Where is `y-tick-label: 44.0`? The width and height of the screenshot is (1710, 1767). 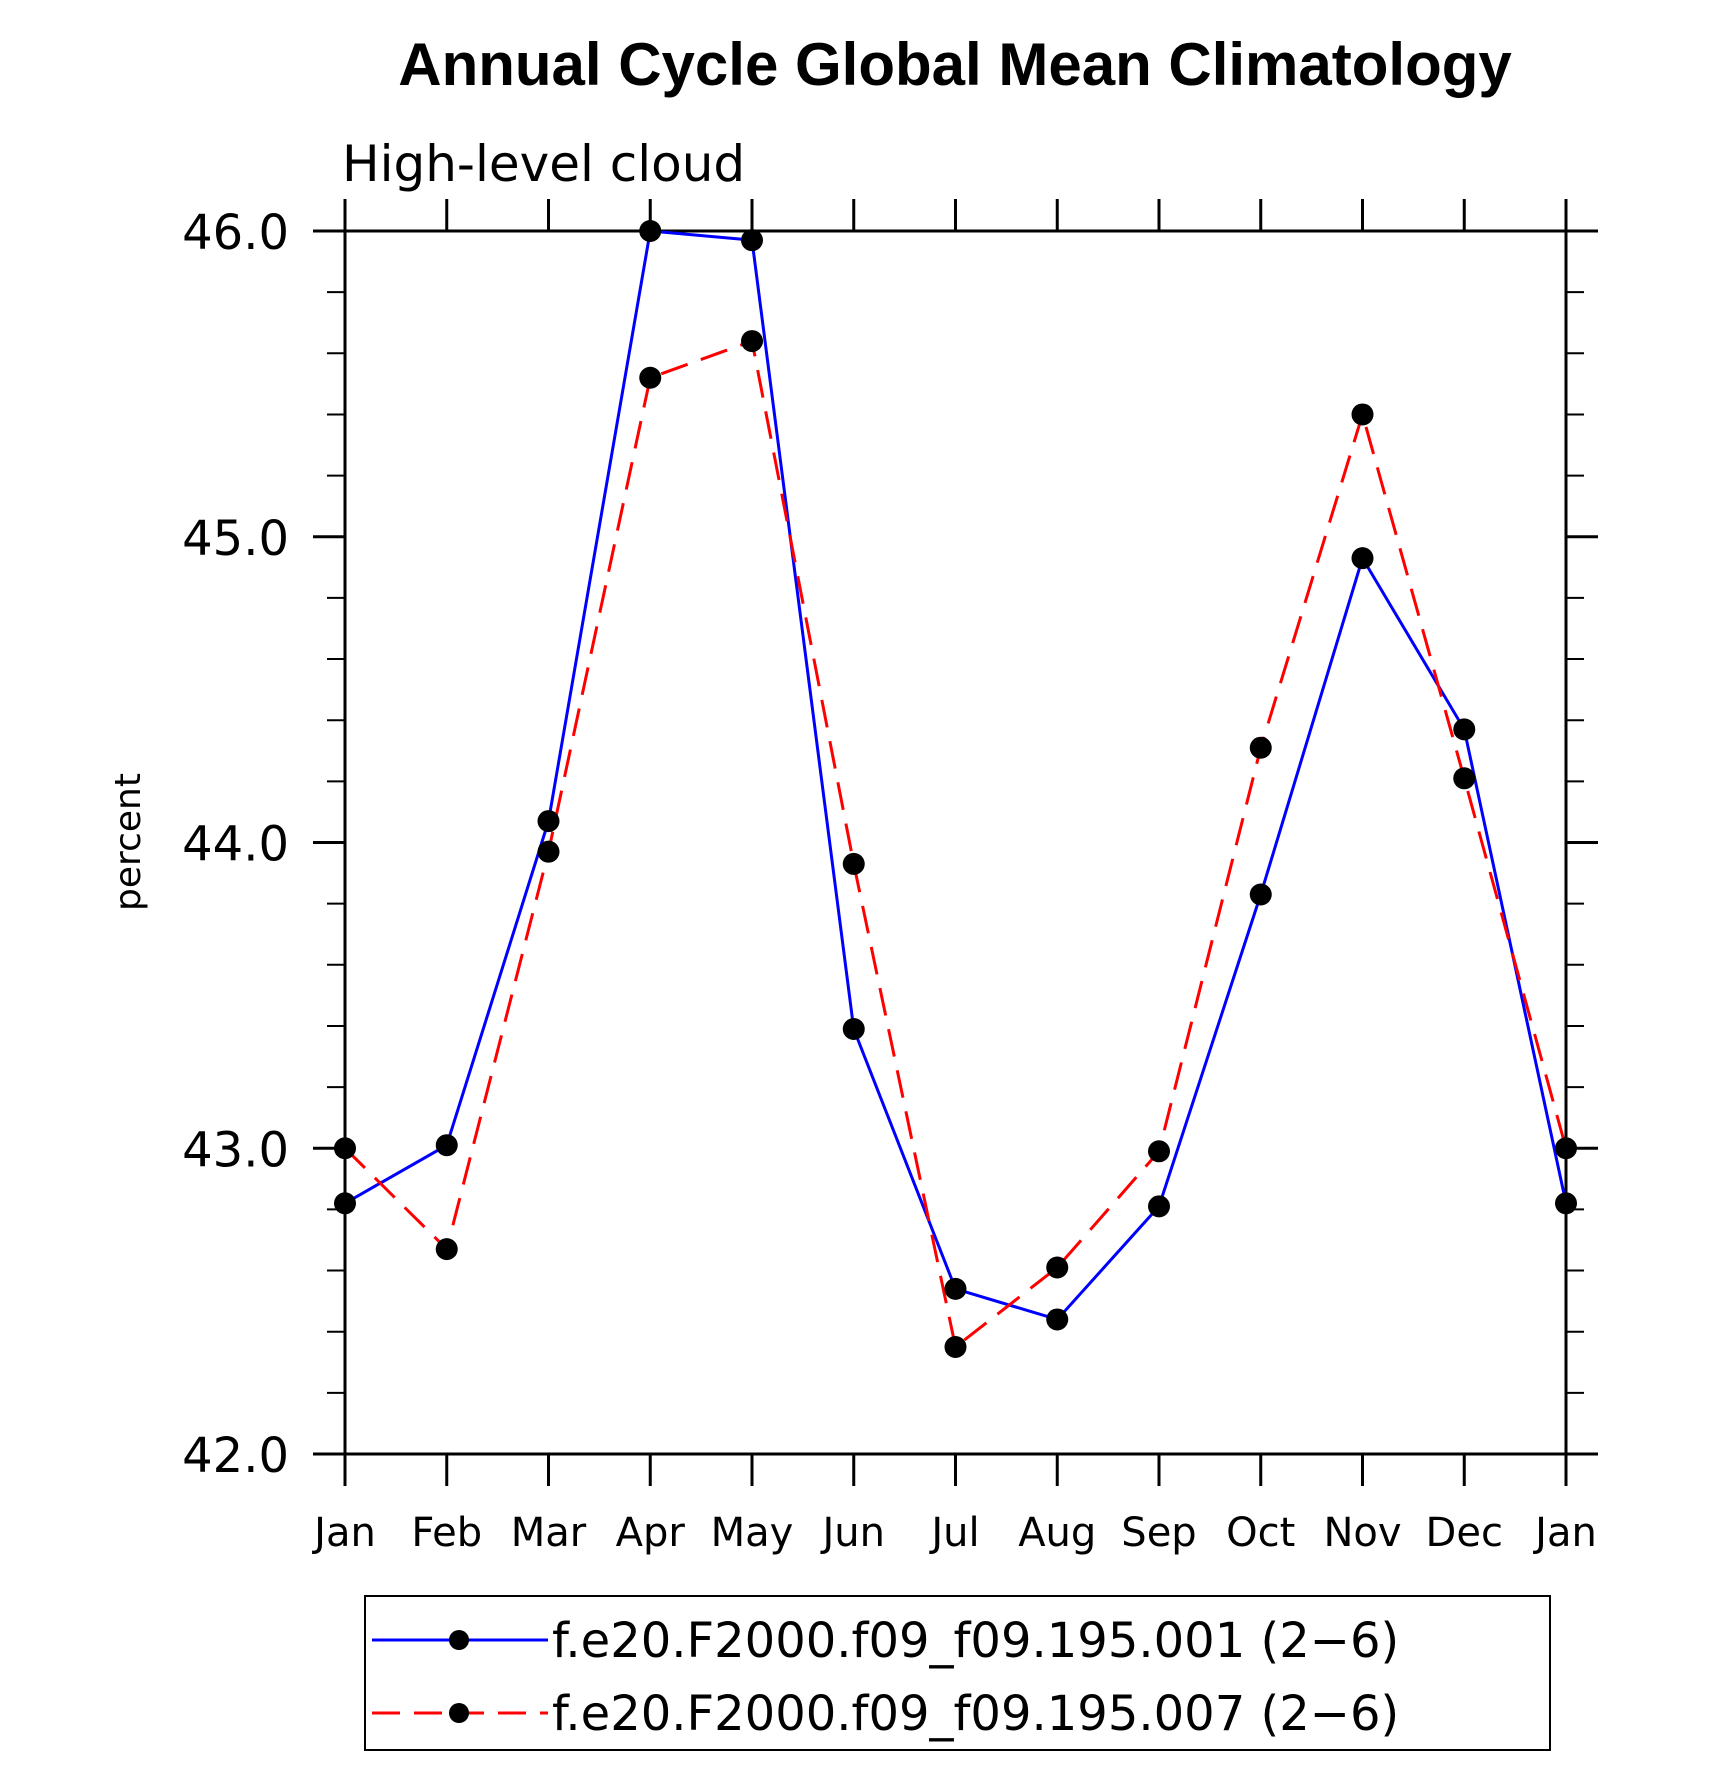 y-tick-label: 44.0 is located at coordinates (235, 845).